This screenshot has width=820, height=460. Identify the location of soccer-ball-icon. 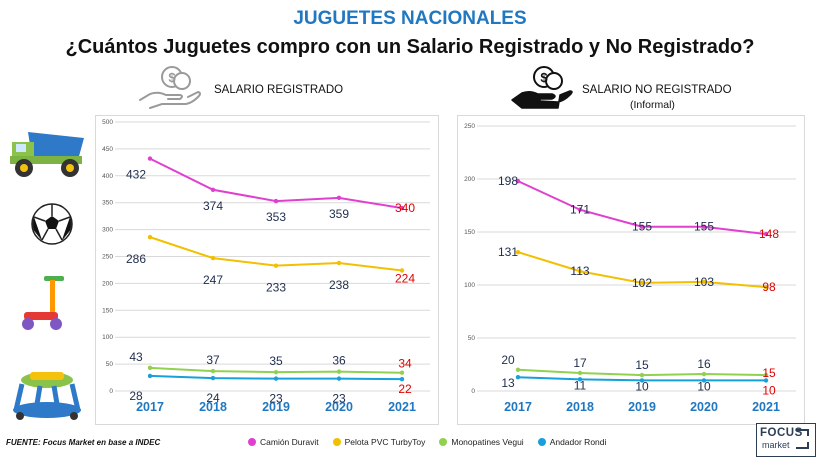
(52, 224).